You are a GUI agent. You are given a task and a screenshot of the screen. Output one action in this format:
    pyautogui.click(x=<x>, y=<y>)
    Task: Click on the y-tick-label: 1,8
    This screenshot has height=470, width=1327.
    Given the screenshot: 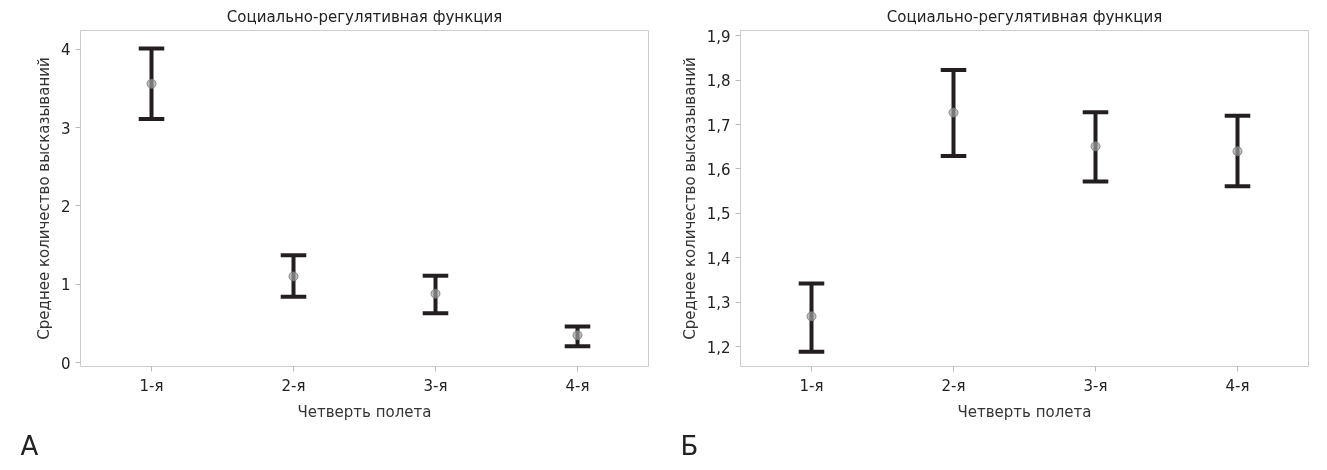 What is the action you would take?
    pyautogui.click(x=718, y=81)
    